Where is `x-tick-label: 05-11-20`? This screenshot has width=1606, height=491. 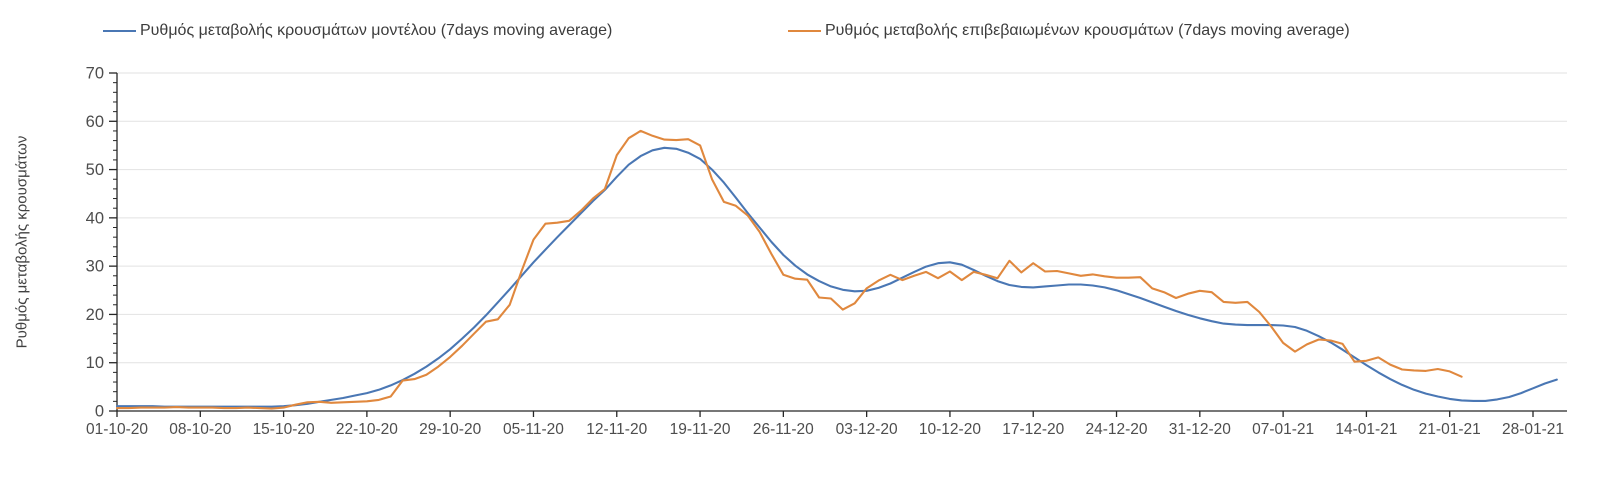
x-tick-label: 05-11-20 is located at coordinates (533, 429).